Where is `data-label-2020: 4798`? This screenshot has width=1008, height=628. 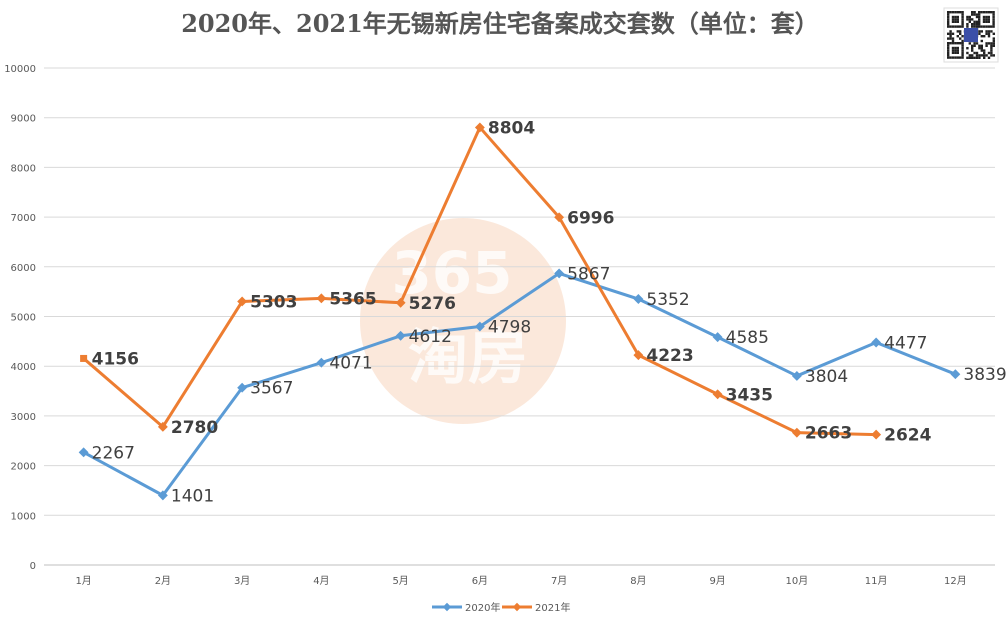
data-label-2020: 4798 is located at coordinates (509, 328).